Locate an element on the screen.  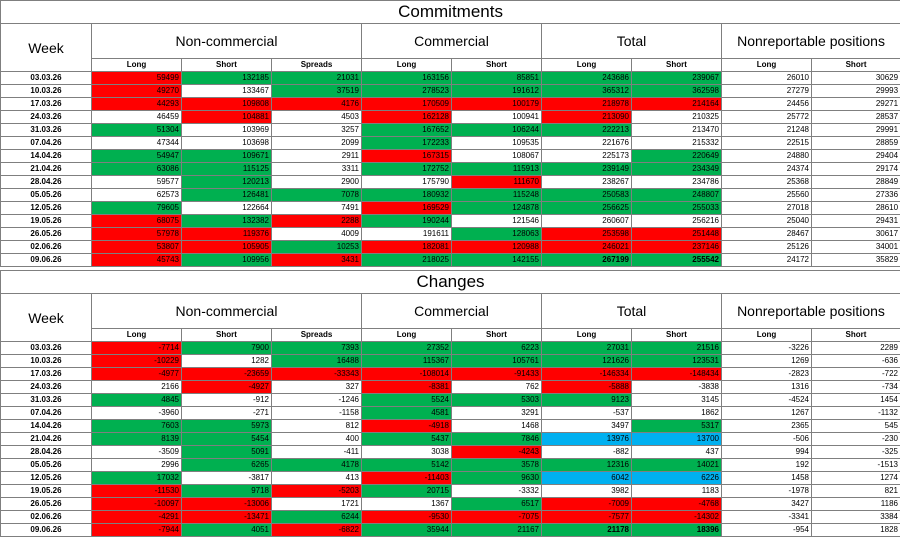
value-cell: 122664 is located at coordinates (226, 208).